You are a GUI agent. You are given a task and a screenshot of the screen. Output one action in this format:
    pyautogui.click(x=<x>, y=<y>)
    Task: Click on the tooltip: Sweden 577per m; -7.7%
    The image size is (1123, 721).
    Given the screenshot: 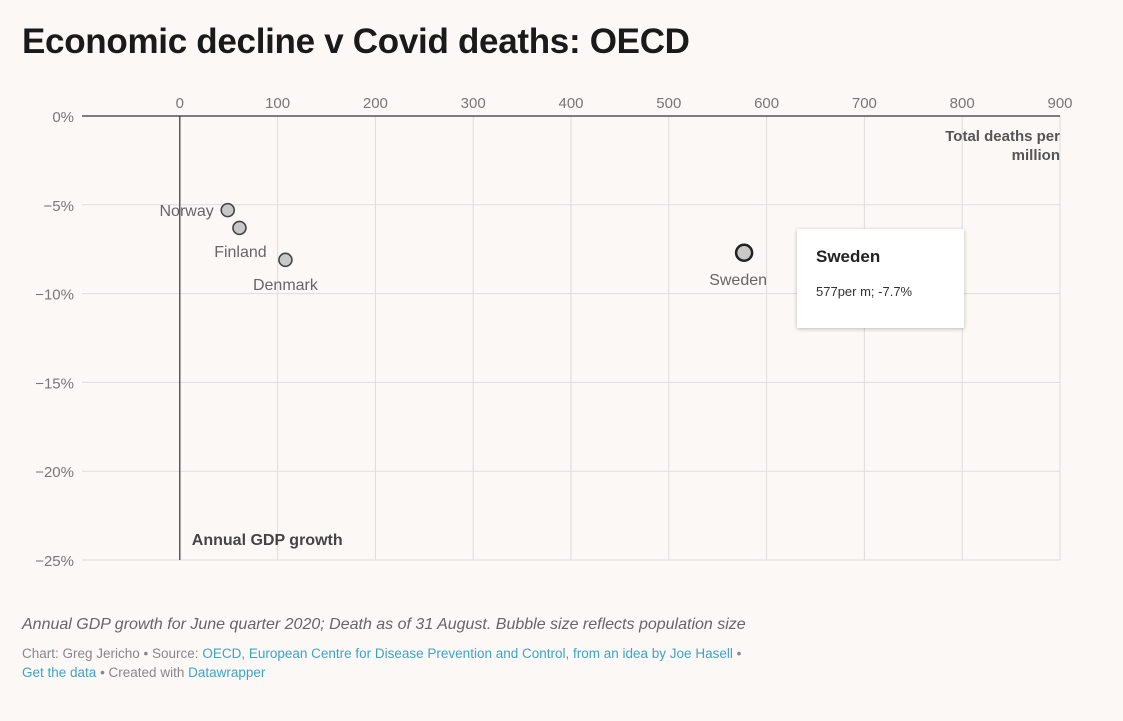 What is the action you would take?
    pyautogui.click(x=880, y=278)
    